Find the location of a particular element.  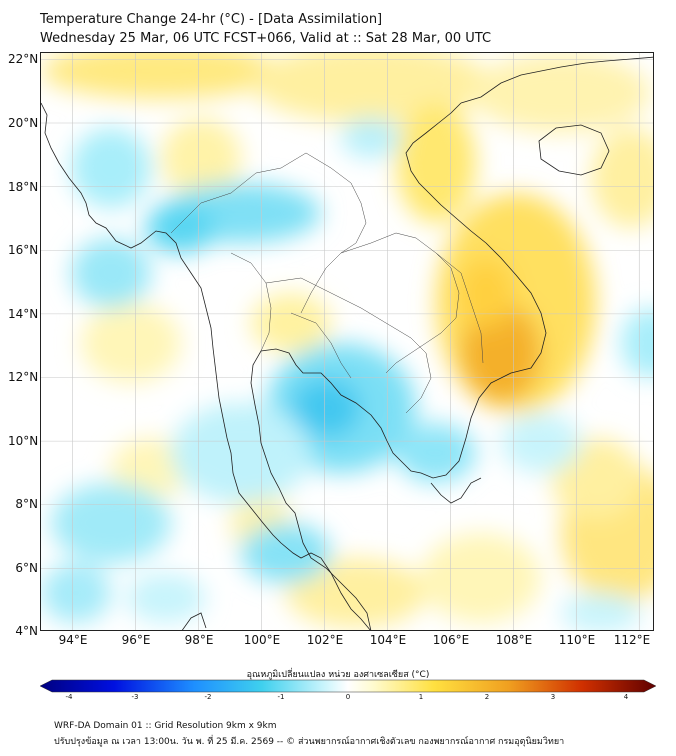

boundary-bangkok is located at coordinates (321, 345).